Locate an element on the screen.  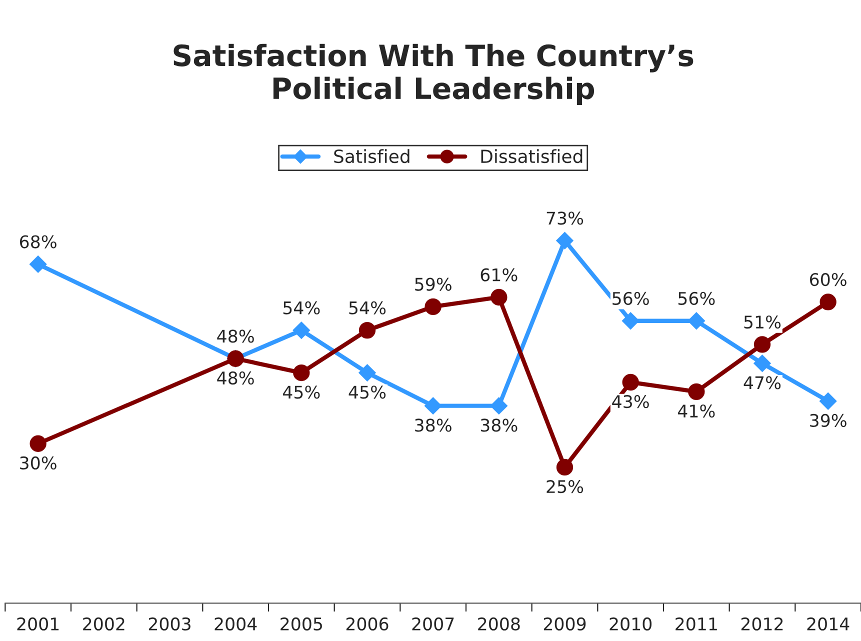
x-tick-label: 2011 is located at coordinates (696, 624).